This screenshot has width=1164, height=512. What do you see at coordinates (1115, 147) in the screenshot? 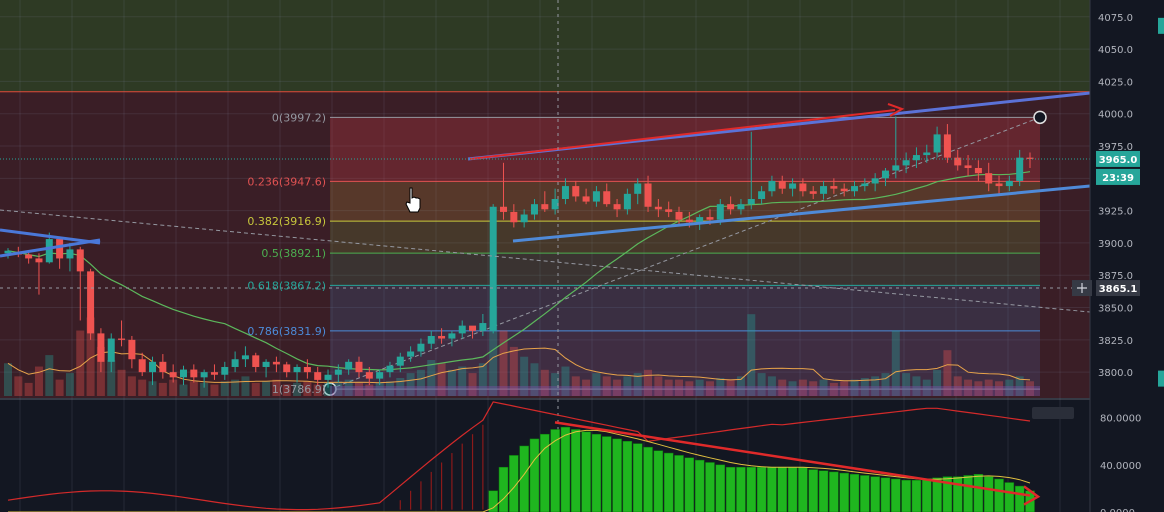
I see `price-tick-label: 3975.0` at bounding box center [1115, 147].